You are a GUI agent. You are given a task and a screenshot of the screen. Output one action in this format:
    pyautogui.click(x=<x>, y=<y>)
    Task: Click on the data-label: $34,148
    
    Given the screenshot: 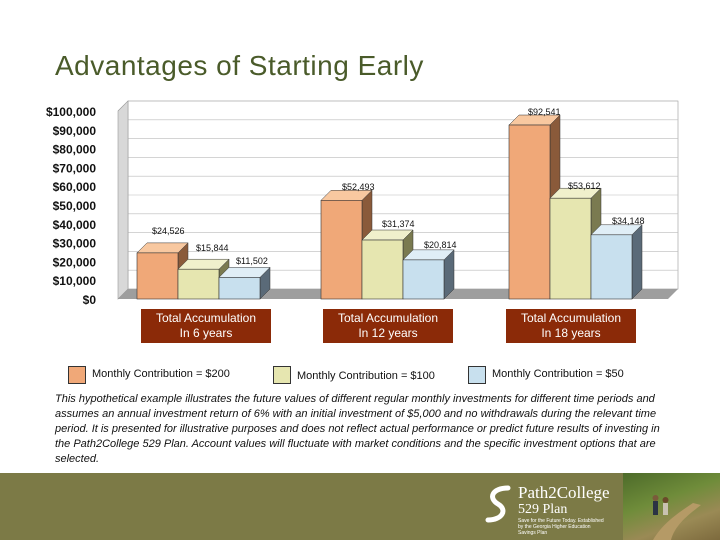 What is the action you would take?
    pyautogui.click(x=628, y=221)
    